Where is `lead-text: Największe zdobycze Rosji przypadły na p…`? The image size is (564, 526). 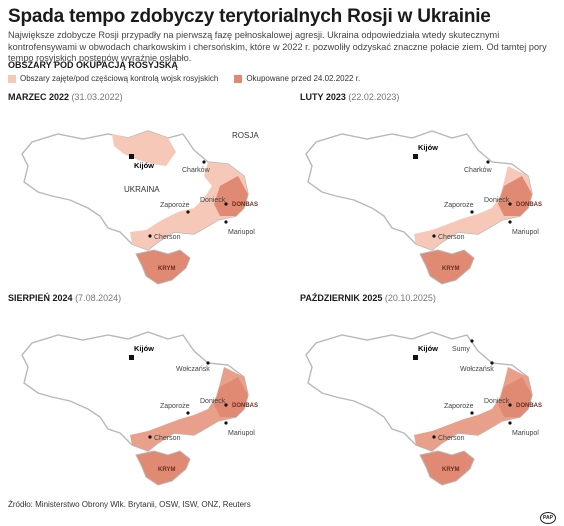 lead-text: Największe zdobycze Rosji przypadły na p… is located at coordinates (277, 46).